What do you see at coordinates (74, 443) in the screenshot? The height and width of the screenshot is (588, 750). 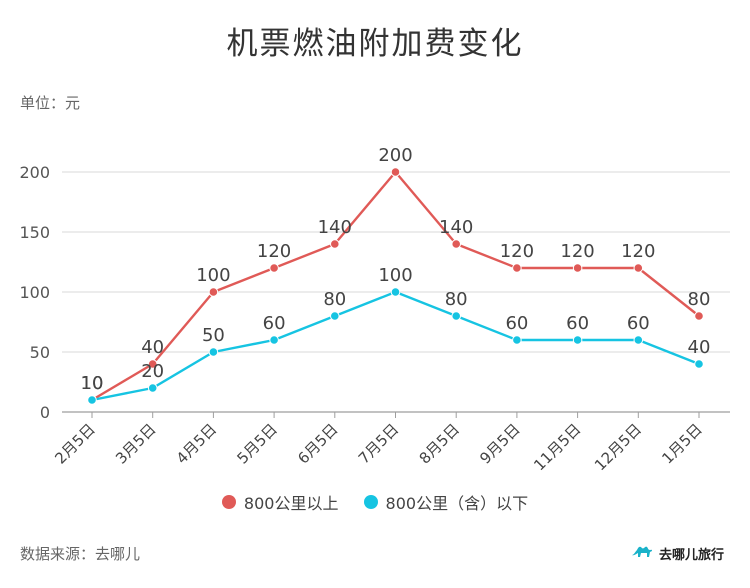 I see `x-tick-label: 2月5日` at bounding box center [74, 443].